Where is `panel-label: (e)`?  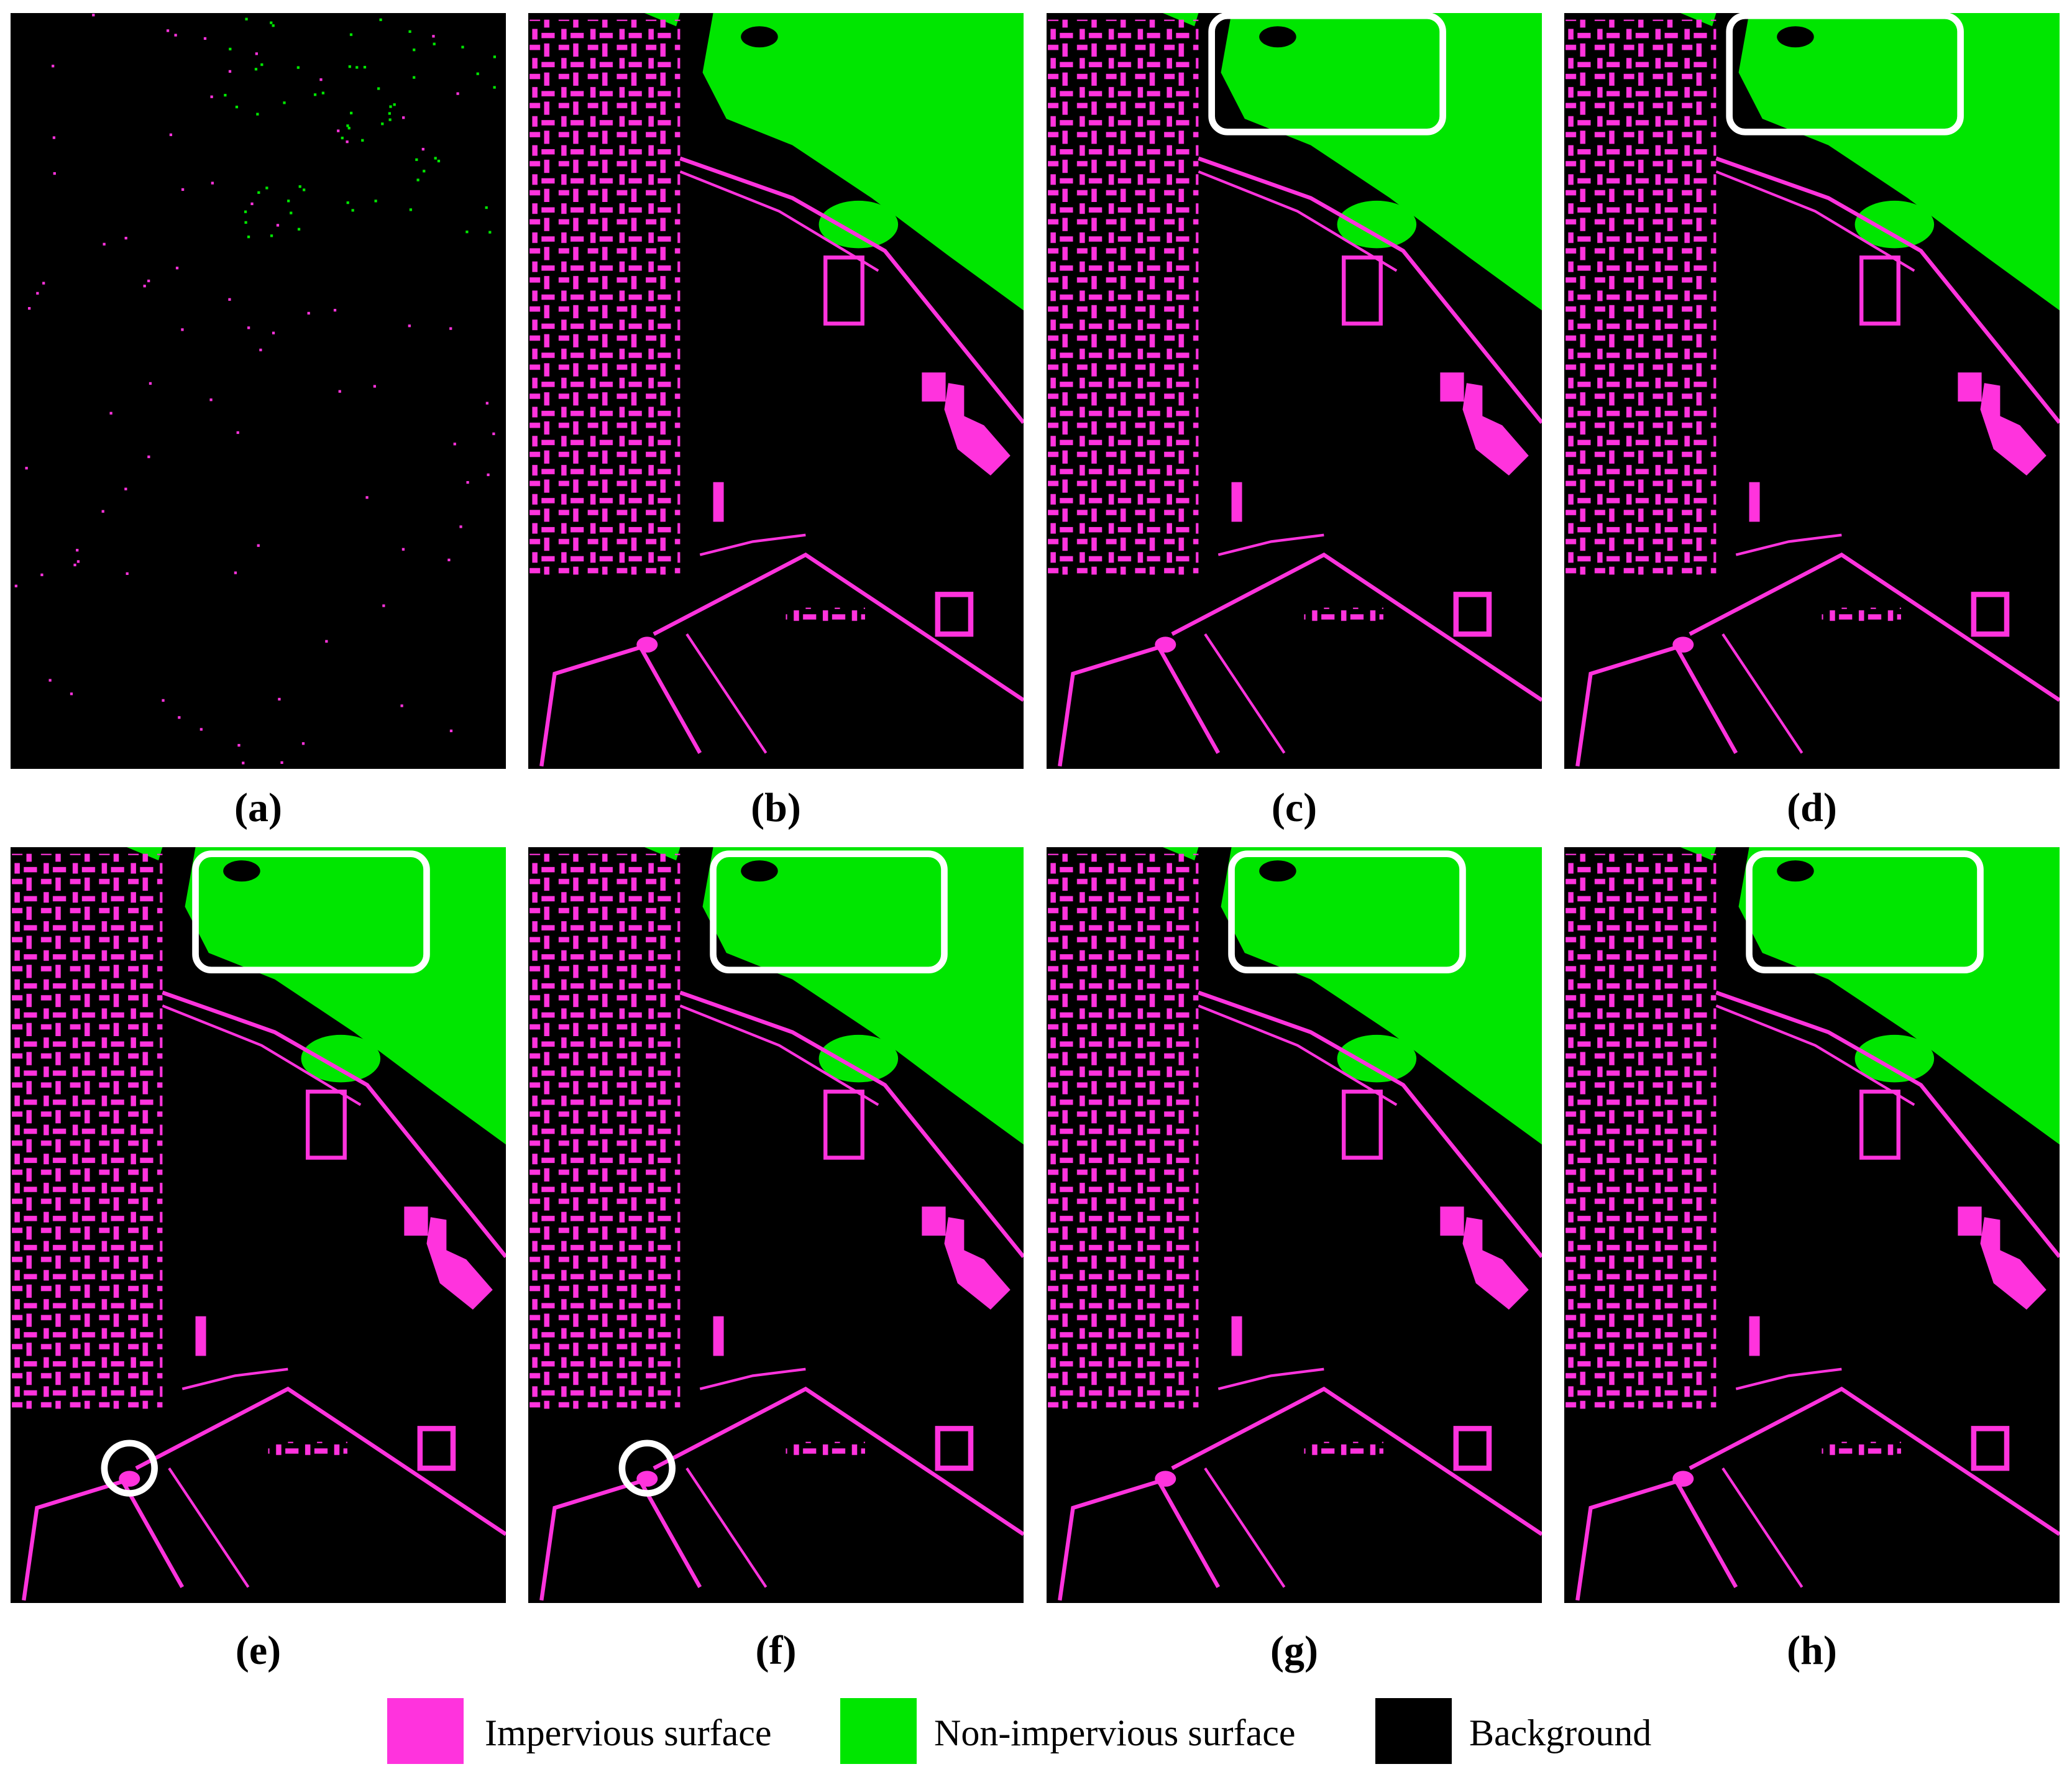 panel-label: (e) is located at coordinates (258, 1650).